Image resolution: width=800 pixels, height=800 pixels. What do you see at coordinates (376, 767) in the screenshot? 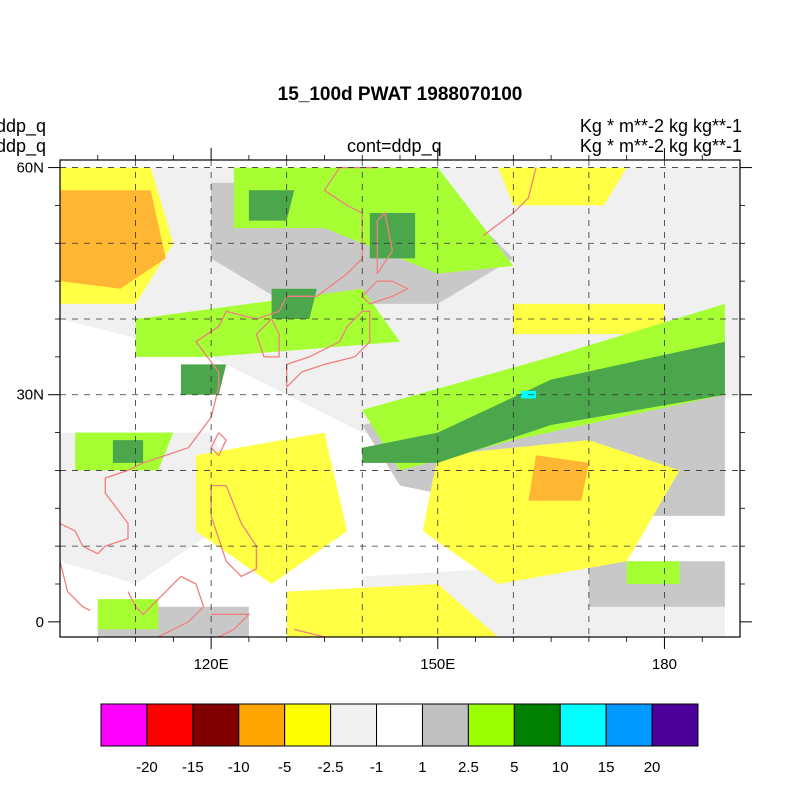
I see `colorbar-label: -1` at bounding box center [376, 767].